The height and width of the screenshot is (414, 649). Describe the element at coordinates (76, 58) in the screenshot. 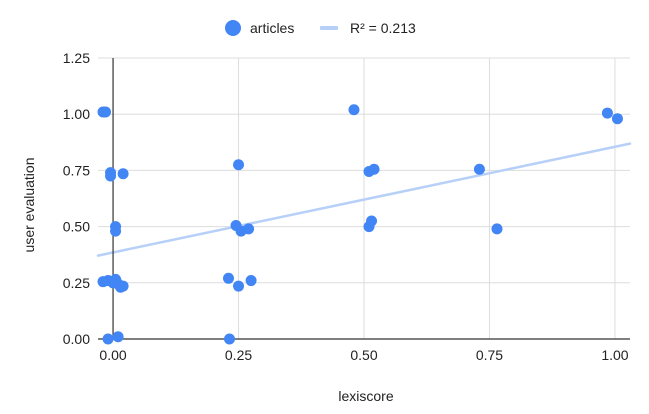

I see `y-tick-label: 1.25` at that location.